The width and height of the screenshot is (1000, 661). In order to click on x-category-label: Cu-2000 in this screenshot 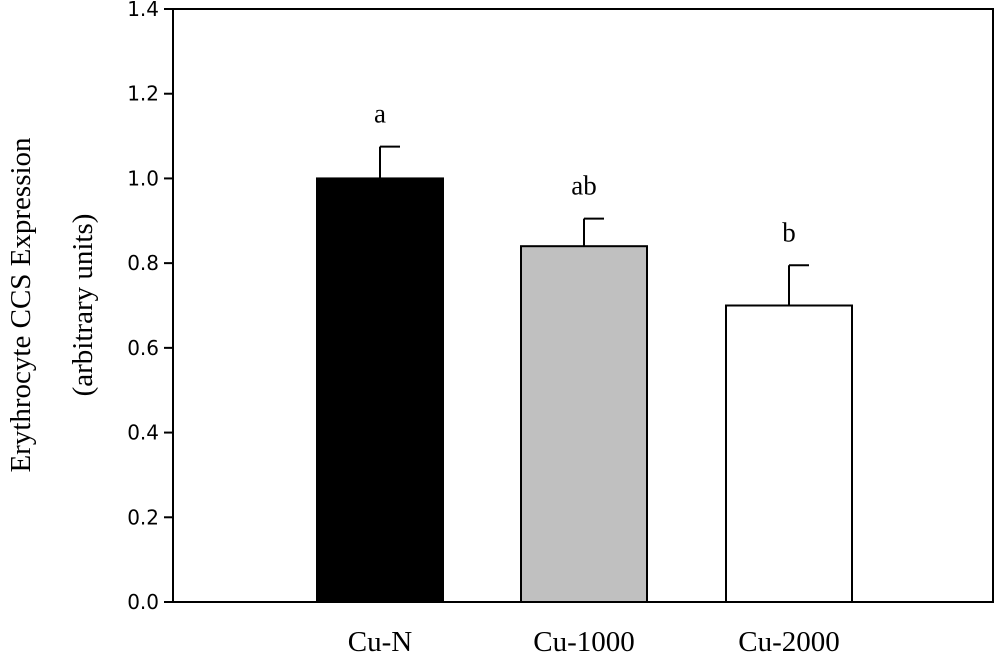, I will do `click(789, 642)`.